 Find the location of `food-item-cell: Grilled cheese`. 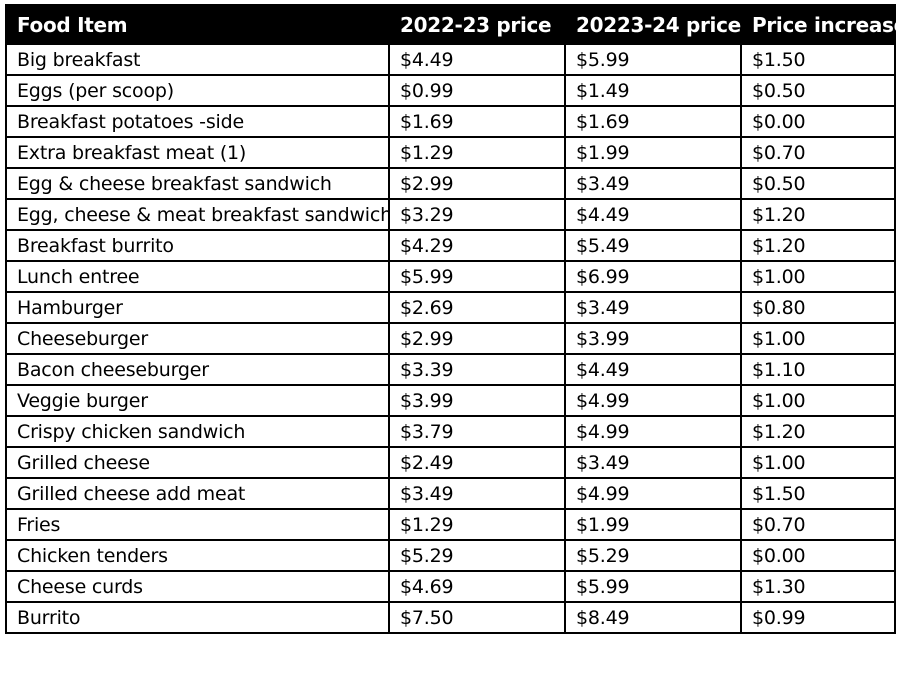

food-item-cell: Grilled cheese is located at coordinates (197, 462).